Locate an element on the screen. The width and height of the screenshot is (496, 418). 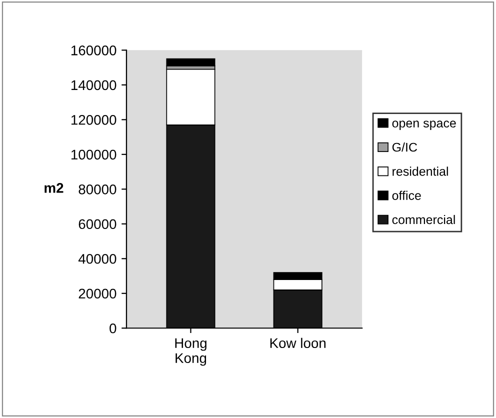
y-tick-label: 60000 is located at coordinates (97, 224).